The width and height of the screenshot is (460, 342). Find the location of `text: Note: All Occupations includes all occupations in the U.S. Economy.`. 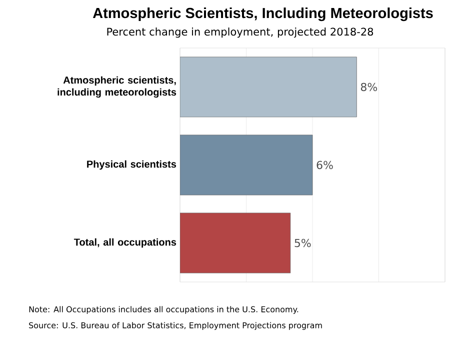

text: Note: All Occupations includes all occupations in the U.S. Economy. is located at coordinates (163, 310).